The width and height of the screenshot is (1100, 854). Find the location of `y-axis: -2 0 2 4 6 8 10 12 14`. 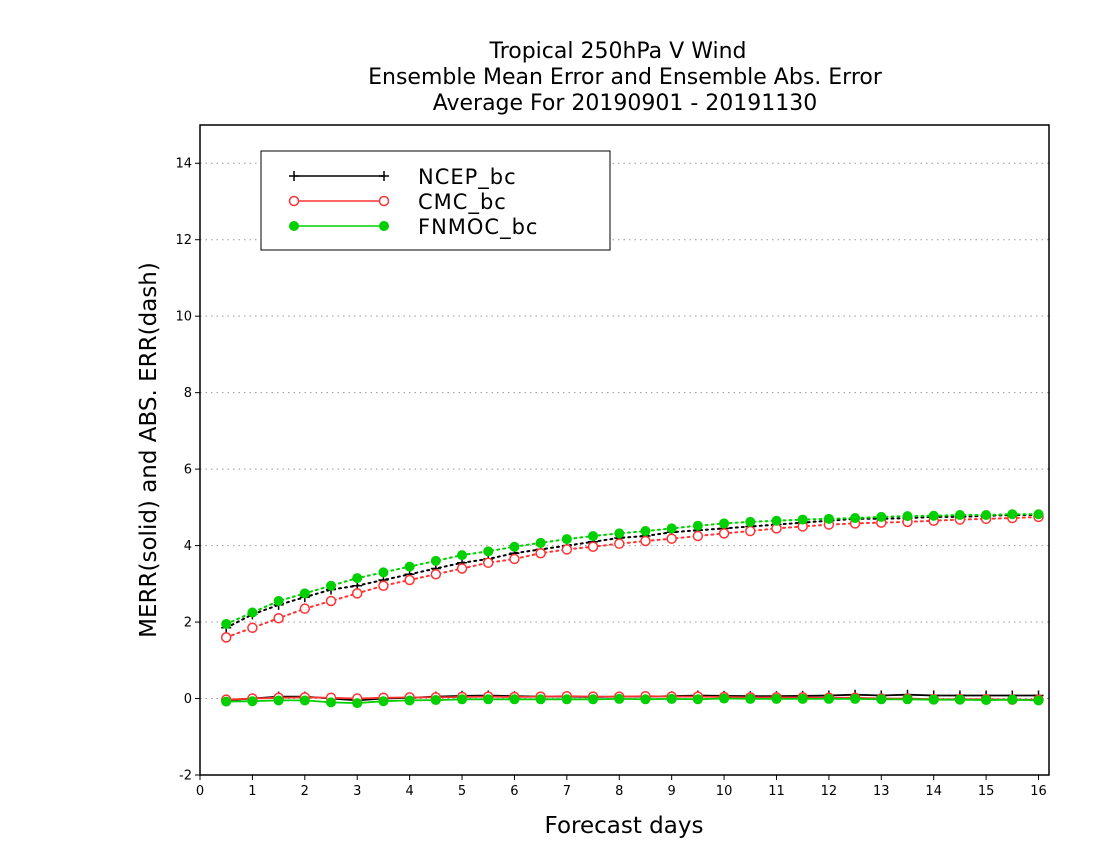

y-axis: -2 0 2 4 6 8 10 12 14 is located at coordinates (187, 470).